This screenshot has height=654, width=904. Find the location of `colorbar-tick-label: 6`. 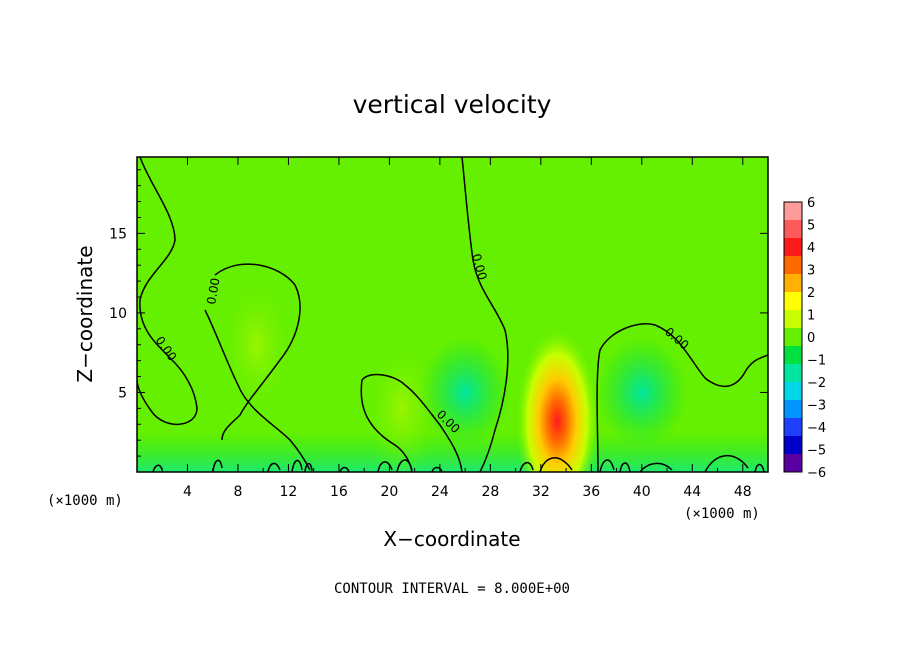

colorbar-tick-label: 6 is located at coordinates (811, 203).